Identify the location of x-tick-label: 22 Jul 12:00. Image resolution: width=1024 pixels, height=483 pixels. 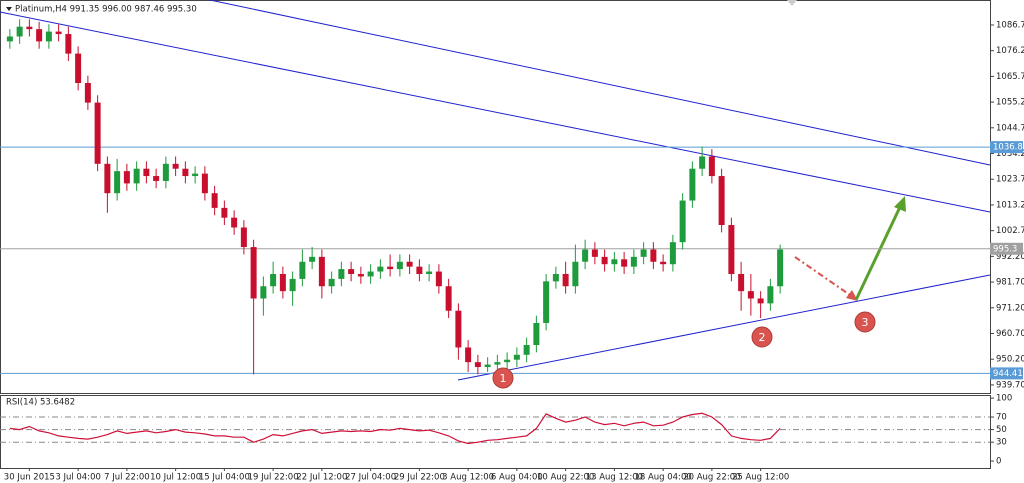
(321, 478).